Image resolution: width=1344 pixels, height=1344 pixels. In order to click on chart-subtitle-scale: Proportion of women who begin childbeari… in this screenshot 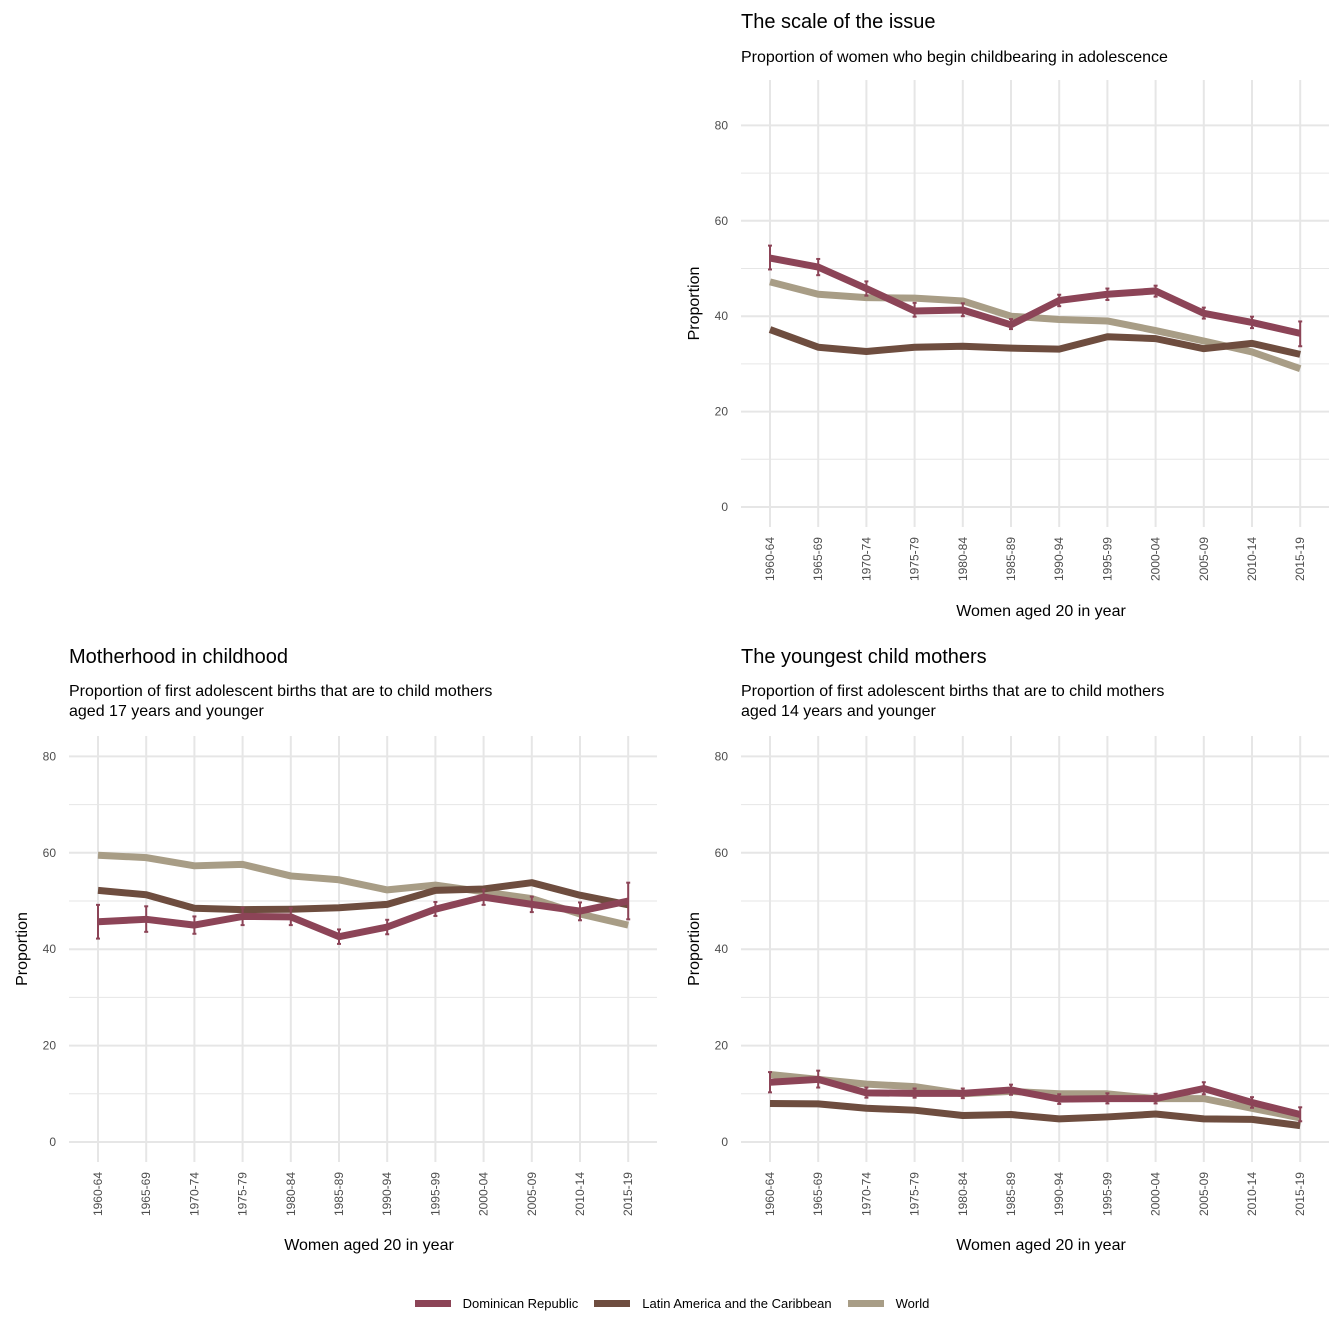, I will do `click(954, 57)`.